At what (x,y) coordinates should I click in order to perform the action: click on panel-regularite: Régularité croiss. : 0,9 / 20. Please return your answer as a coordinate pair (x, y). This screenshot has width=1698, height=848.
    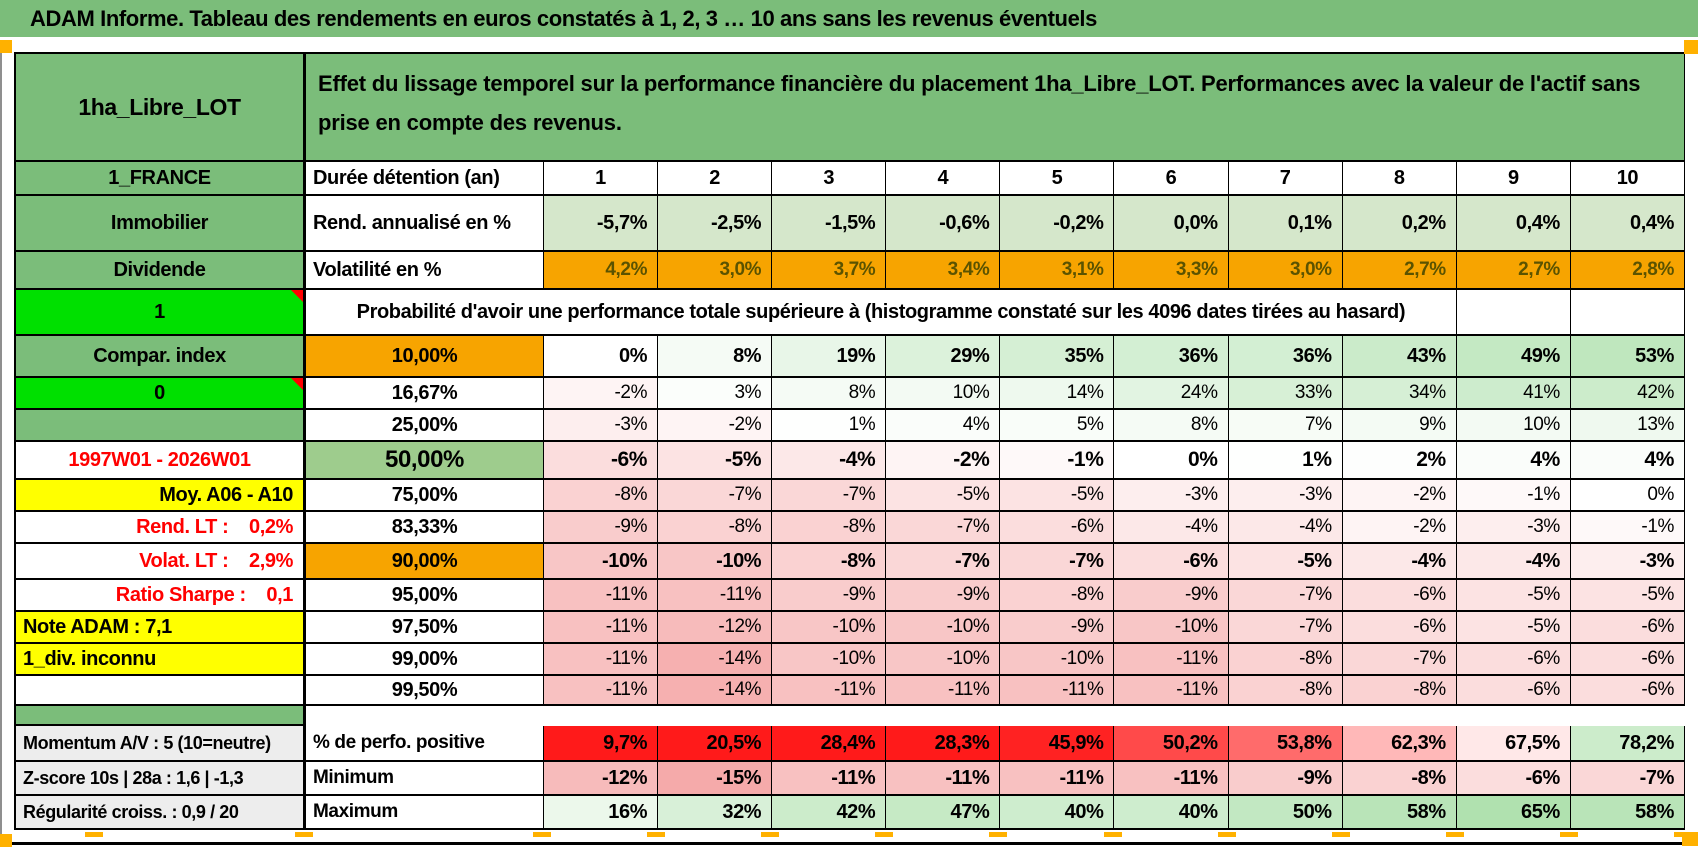
    Looking at the image, I should click on (161, 813).